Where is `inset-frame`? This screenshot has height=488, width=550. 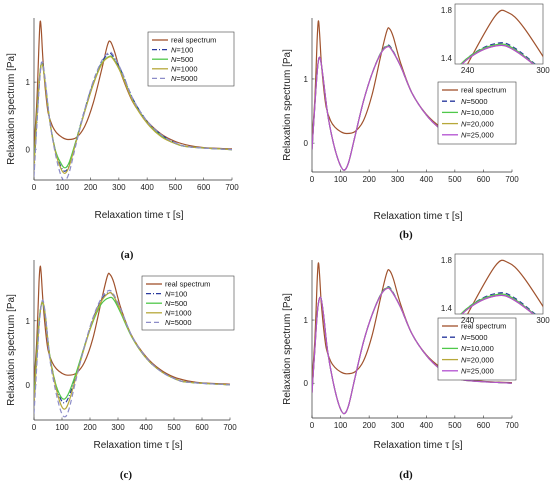 inset-frame is located at coordinates (499, 34).